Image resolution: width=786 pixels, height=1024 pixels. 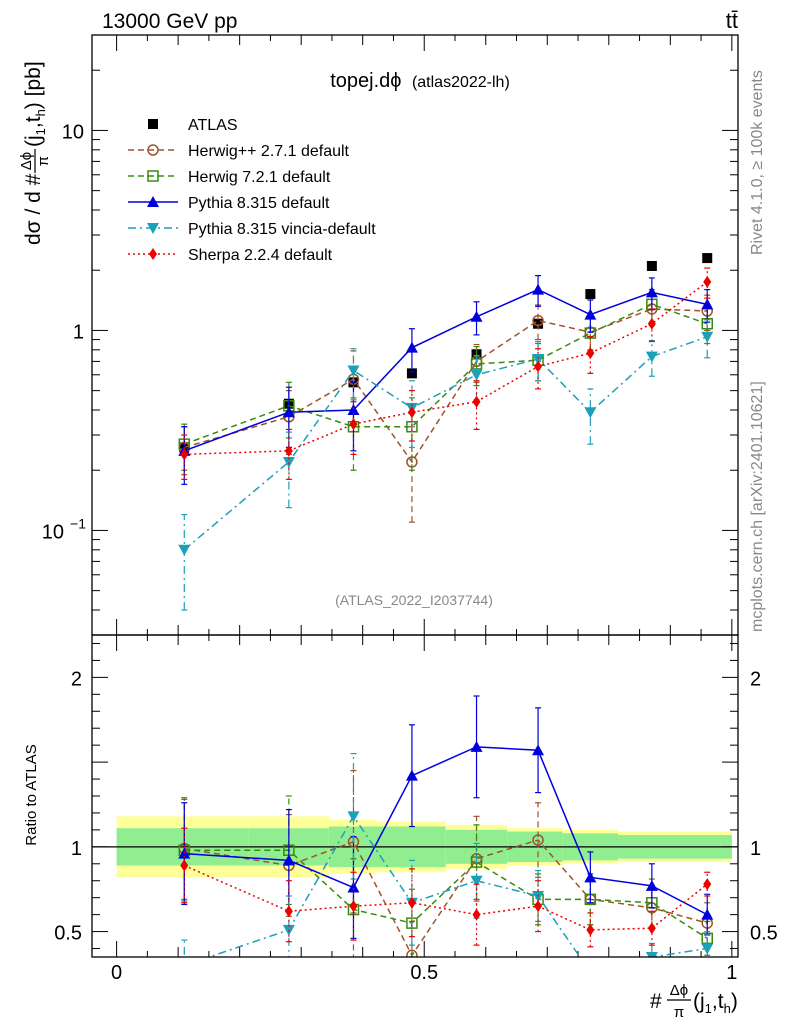 What do you see at coordinates (731, 973) in the screenshot?
I see `ratio-xtick-label-2: 1` at bounding box center [731, 973].